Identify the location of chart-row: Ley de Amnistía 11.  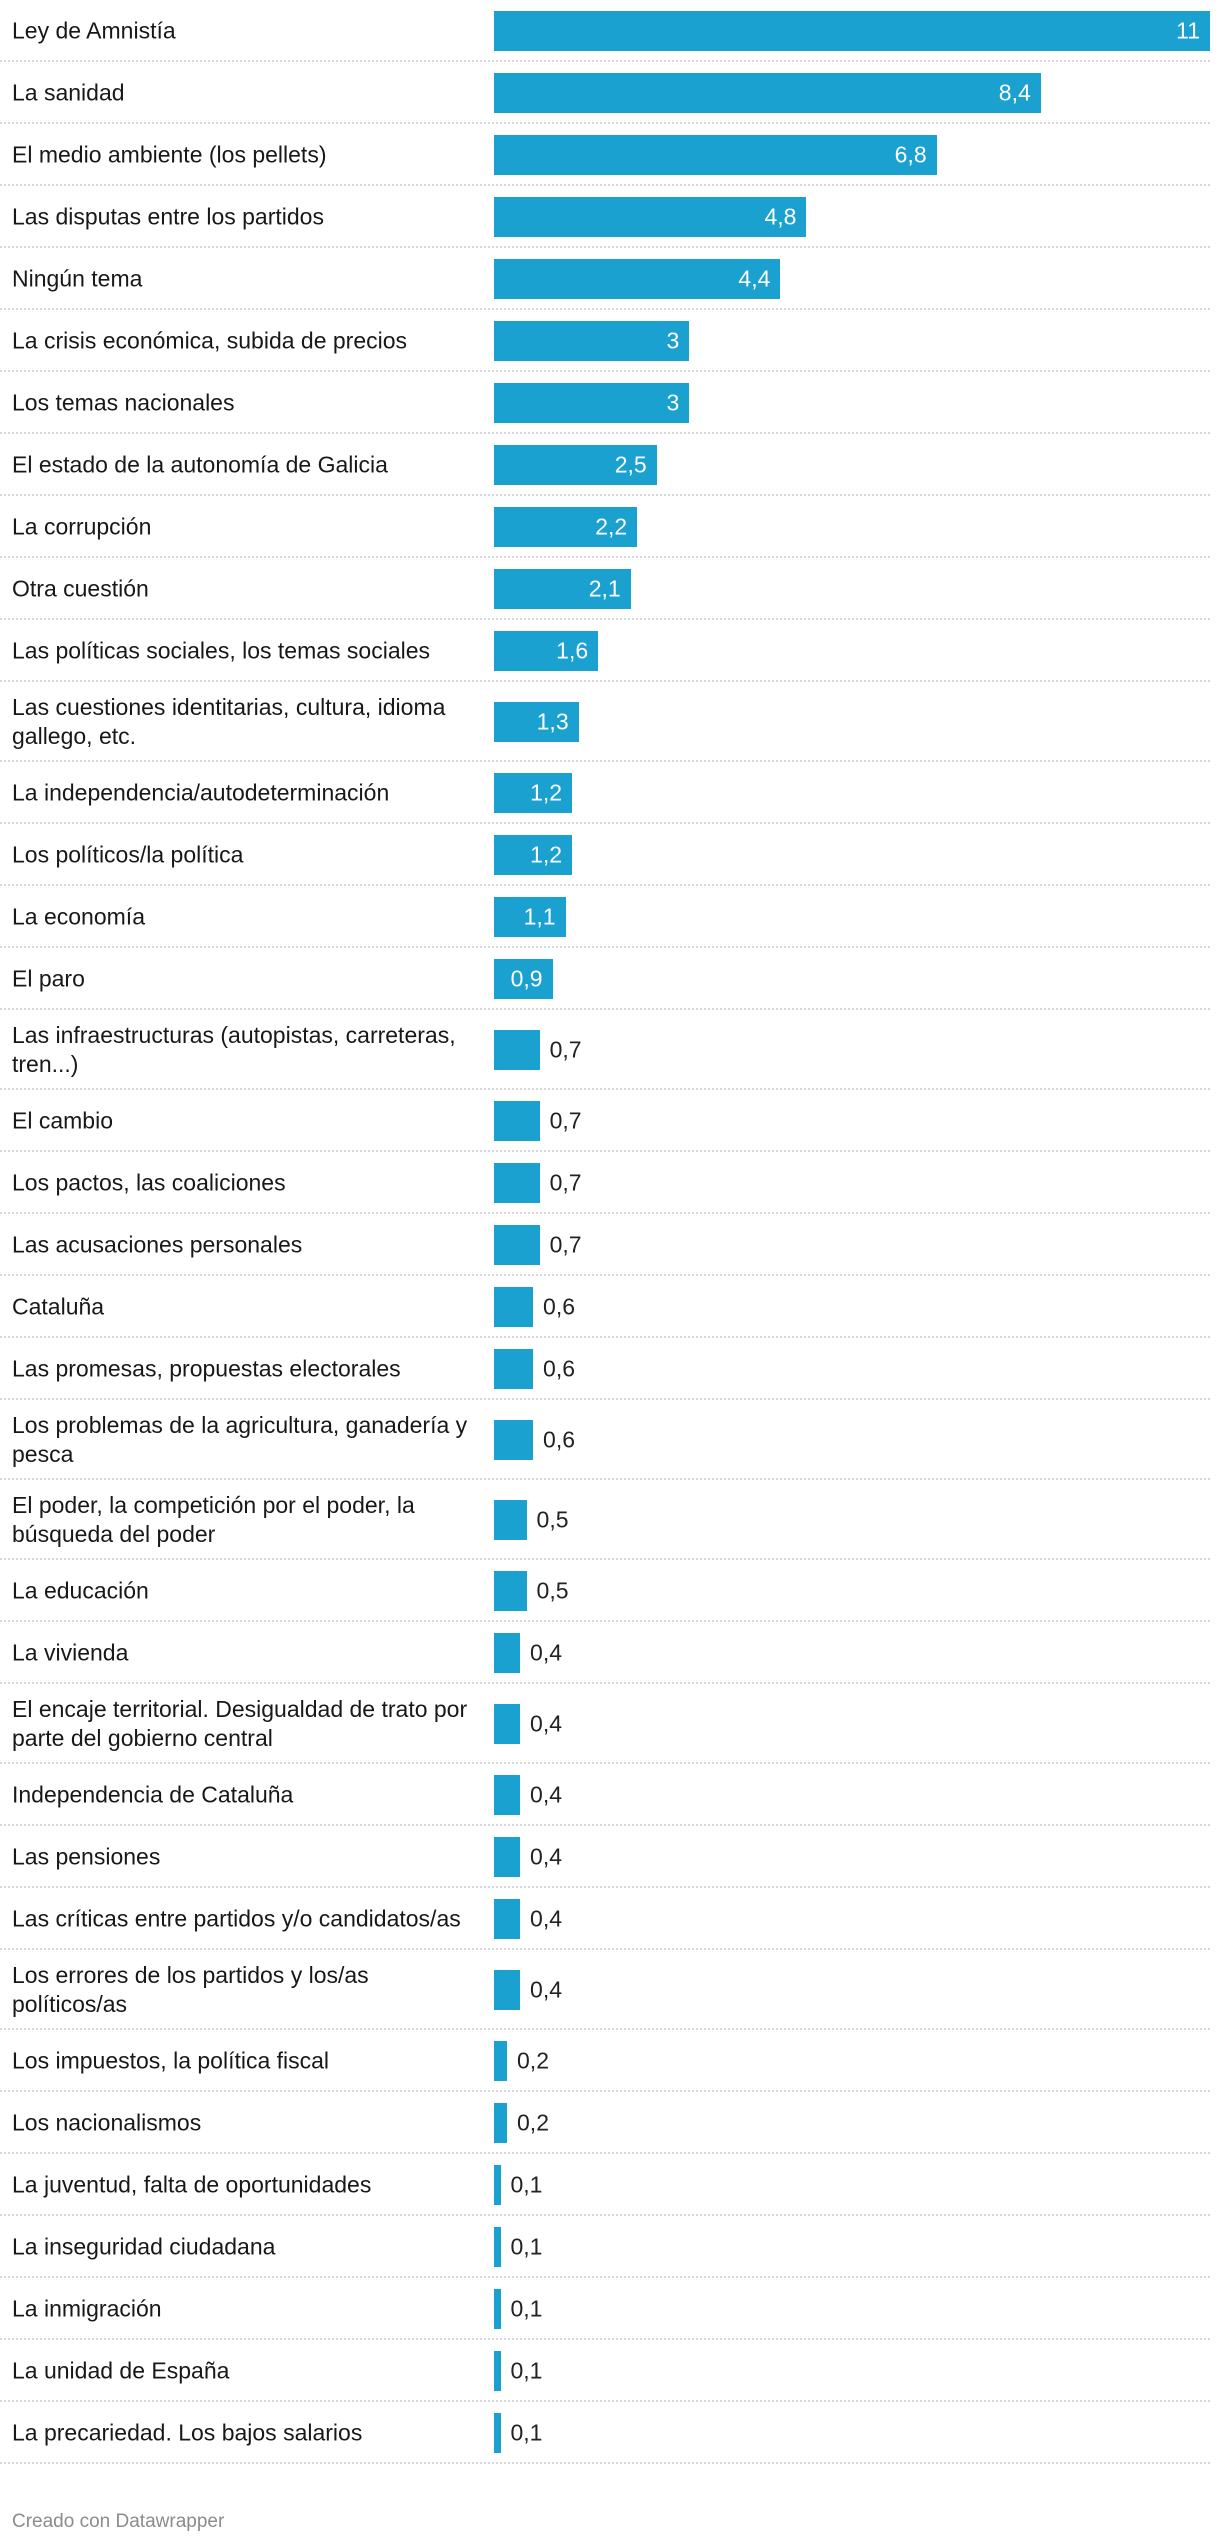
(605, 31).